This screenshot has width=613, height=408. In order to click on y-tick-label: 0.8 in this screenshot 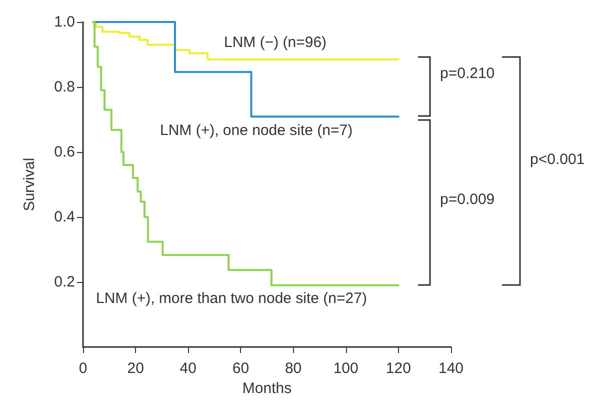, I will do `click(64, 87)`.